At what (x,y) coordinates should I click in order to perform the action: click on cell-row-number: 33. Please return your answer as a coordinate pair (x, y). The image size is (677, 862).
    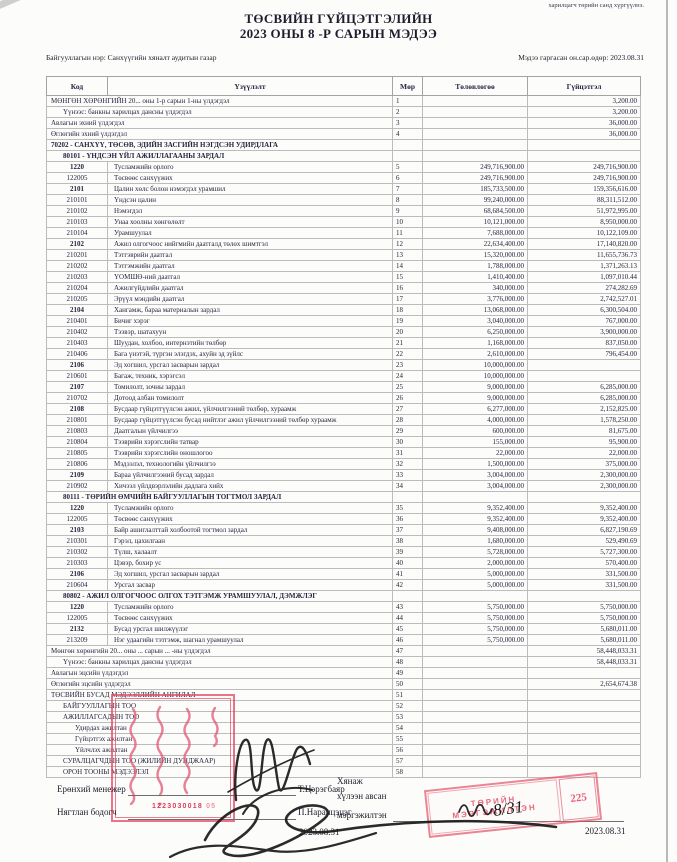
    Looking at the image, I should click on (407, 475).